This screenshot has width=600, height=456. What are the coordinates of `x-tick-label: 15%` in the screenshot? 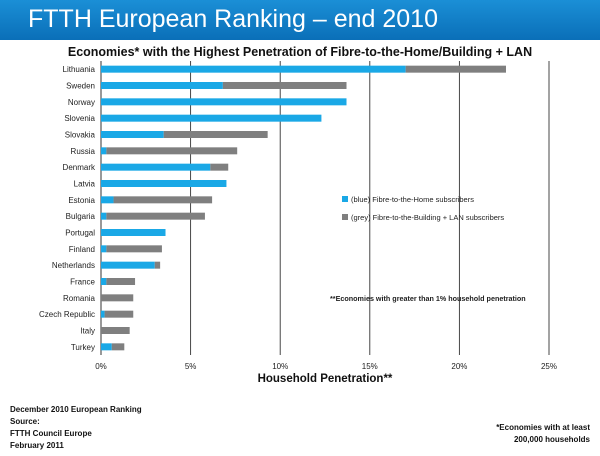 It's located at (370, 366).